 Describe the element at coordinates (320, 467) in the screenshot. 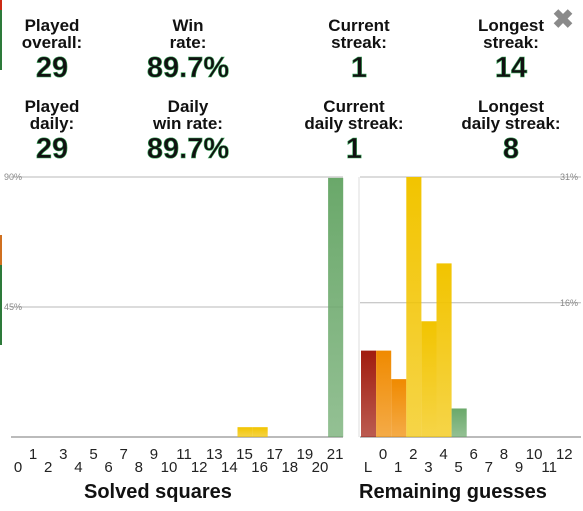

I see `solved-squares-tick-label: 20` at that location.